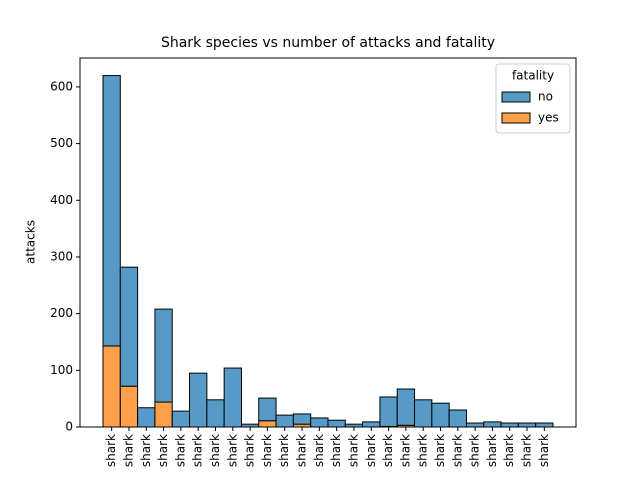 The height and width of the screenshot is (480, 640). What do you see at coordinates (545, 97) in the screenshot?
I see `legend-label: no` at bounding box center [545, 97].